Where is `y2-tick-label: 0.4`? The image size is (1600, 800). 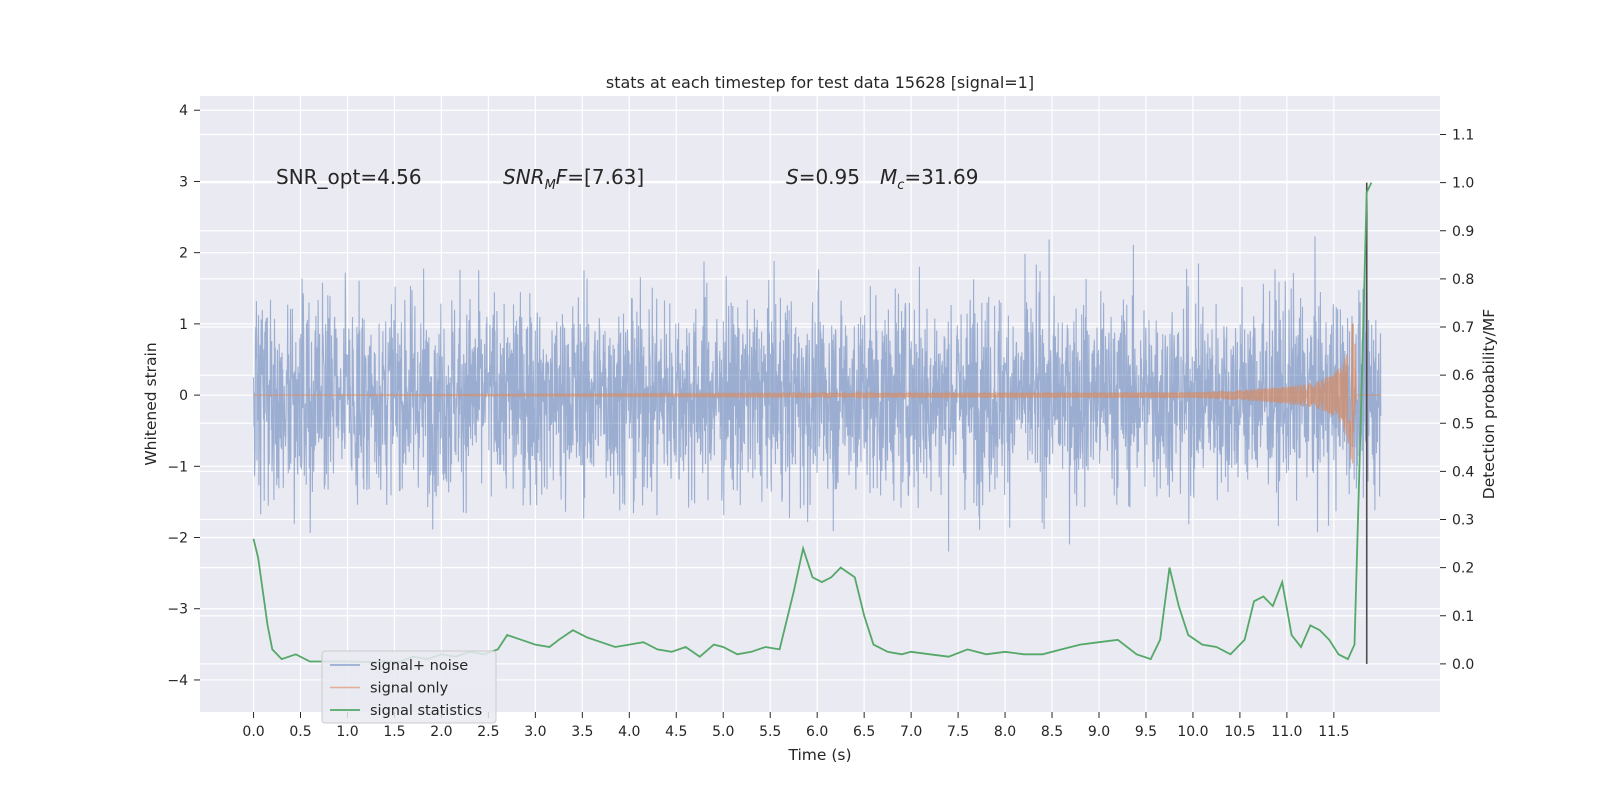
y2-tick-label: 0.4 is located at coordinates (1463, 472).